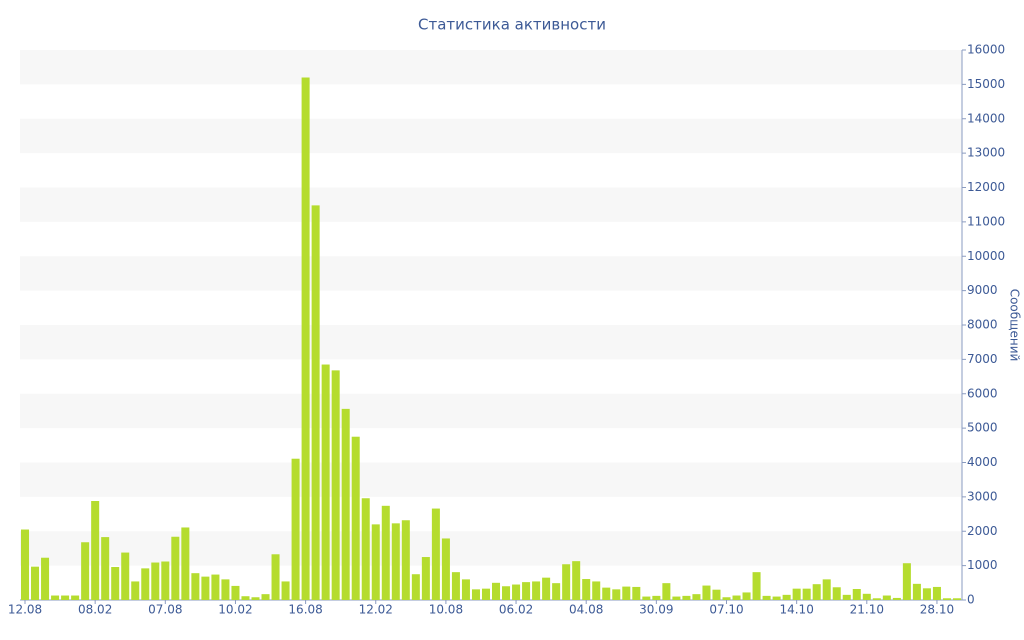 The image size is (1024, 640). I want to click on x-tick-label: 30.09, so click(656, 610).